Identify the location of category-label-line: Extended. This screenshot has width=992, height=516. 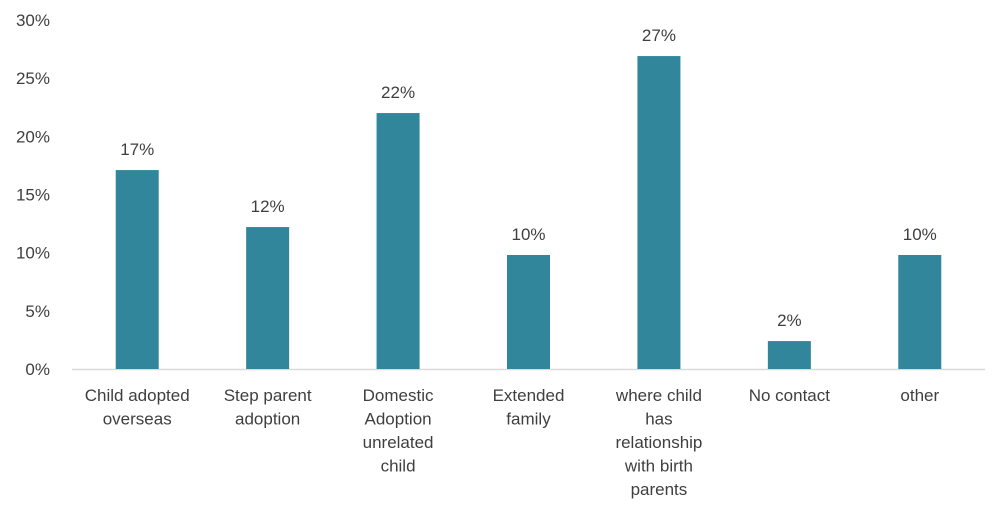
(529, 395).